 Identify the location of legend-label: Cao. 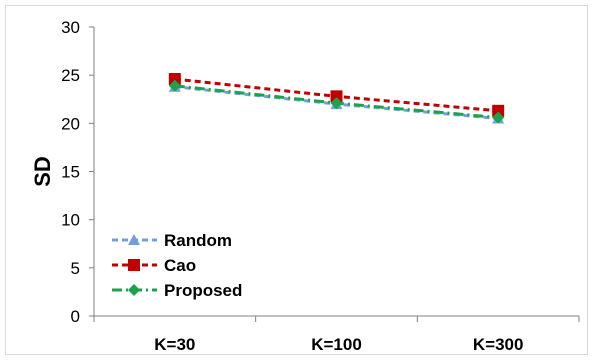
(180, 265).